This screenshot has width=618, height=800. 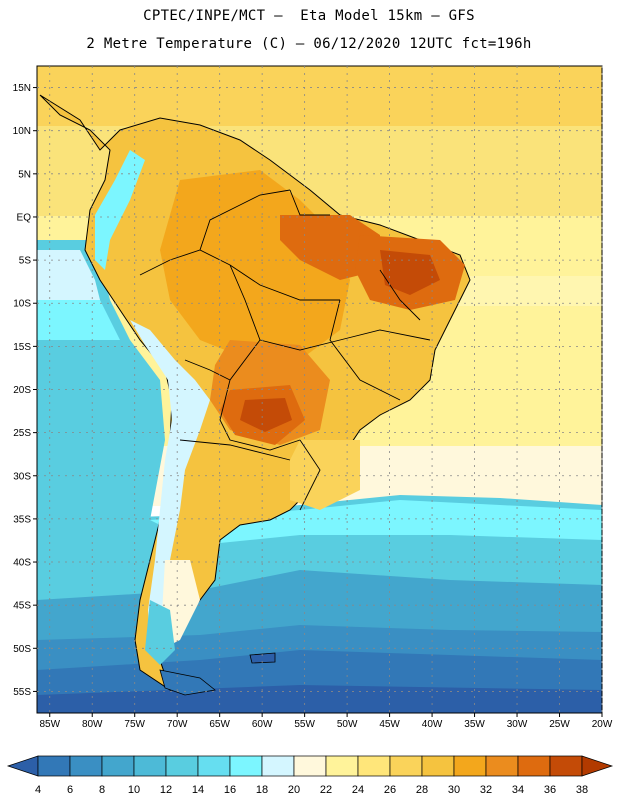 What do you see at coordinates (49, 724) in the screenshot?
I see `longitude-label: 85W` at bounding box center [49, 724].